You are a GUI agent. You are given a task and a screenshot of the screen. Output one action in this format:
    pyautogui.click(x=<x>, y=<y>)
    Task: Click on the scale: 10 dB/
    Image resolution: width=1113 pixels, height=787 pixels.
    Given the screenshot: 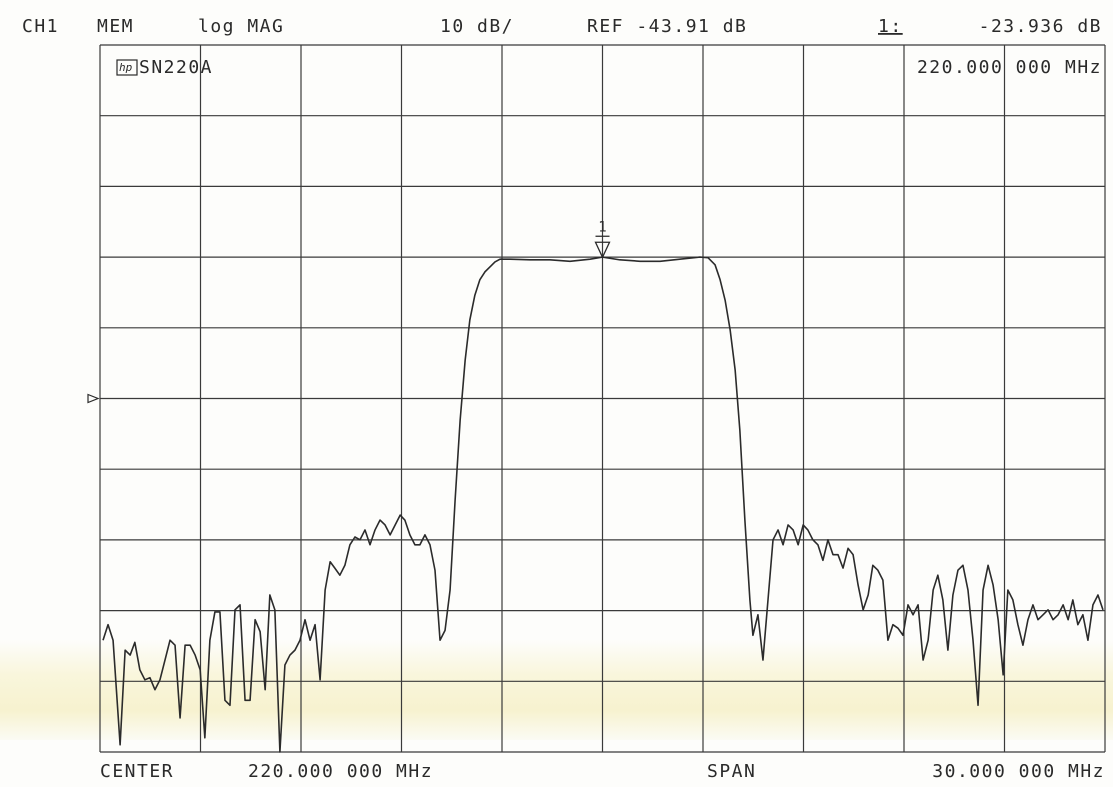 What is the action you would take?
    pyautogui.click(x=477, y=26)
    